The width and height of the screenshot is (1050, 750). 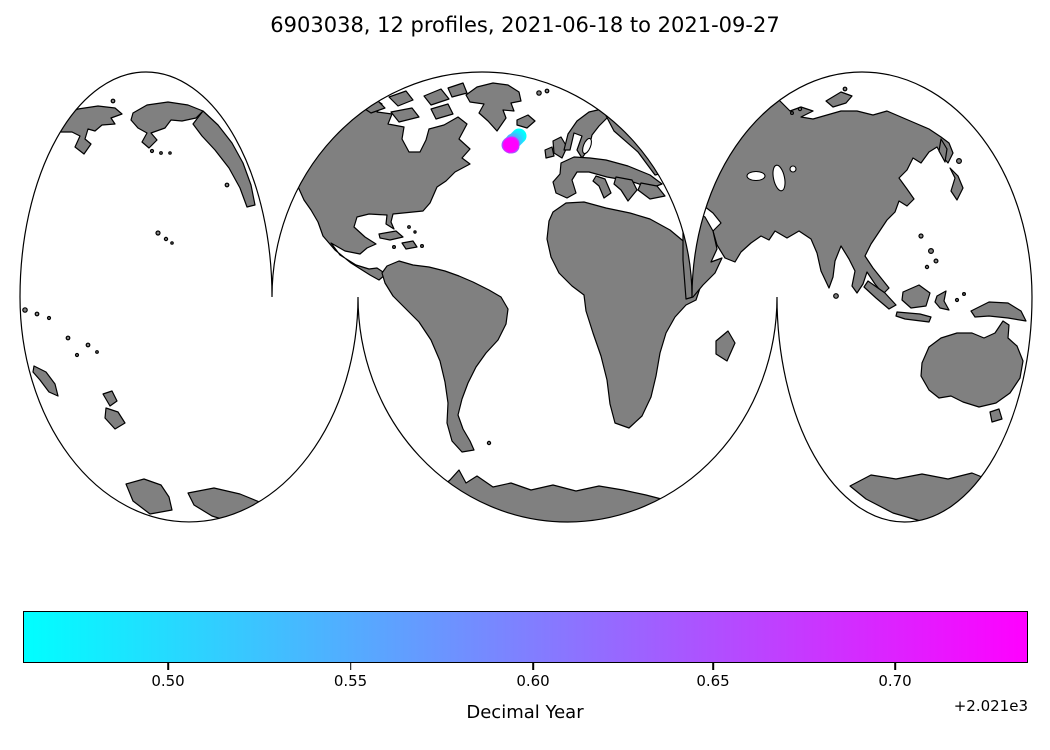 What do you see at coordinates (110, 398) in the screenshot?
I see `landmass-new-zealand-north` at bounding box center [110, 398].